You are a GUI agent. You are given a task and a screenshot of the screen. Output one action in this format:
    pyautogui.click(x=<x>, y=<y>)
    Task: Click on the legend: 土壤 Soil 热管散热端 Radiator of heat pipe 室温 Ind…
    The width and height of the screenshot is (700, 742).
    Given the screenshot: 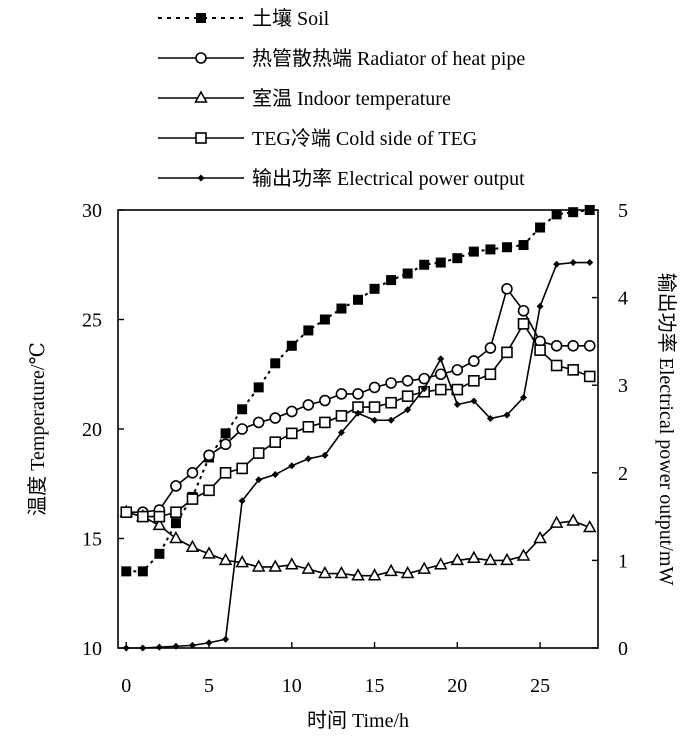 What is the action you would take?
    pyautogui.click(x=341, y=98)
    